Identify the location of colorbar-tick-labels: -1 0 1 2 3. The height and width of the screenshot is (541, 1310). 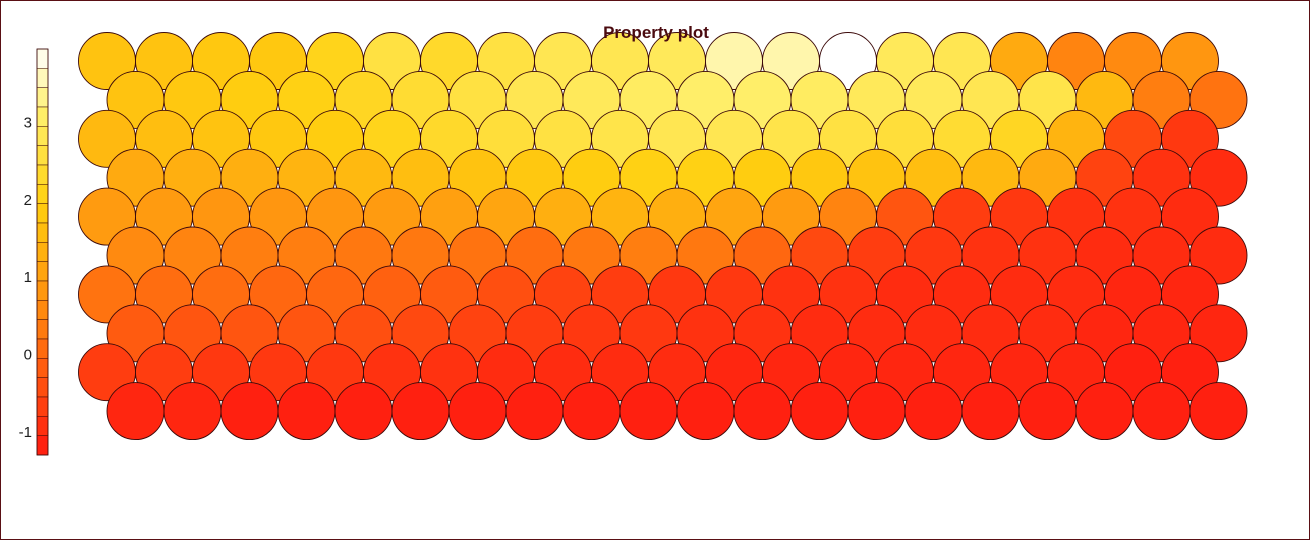
(25, 277).